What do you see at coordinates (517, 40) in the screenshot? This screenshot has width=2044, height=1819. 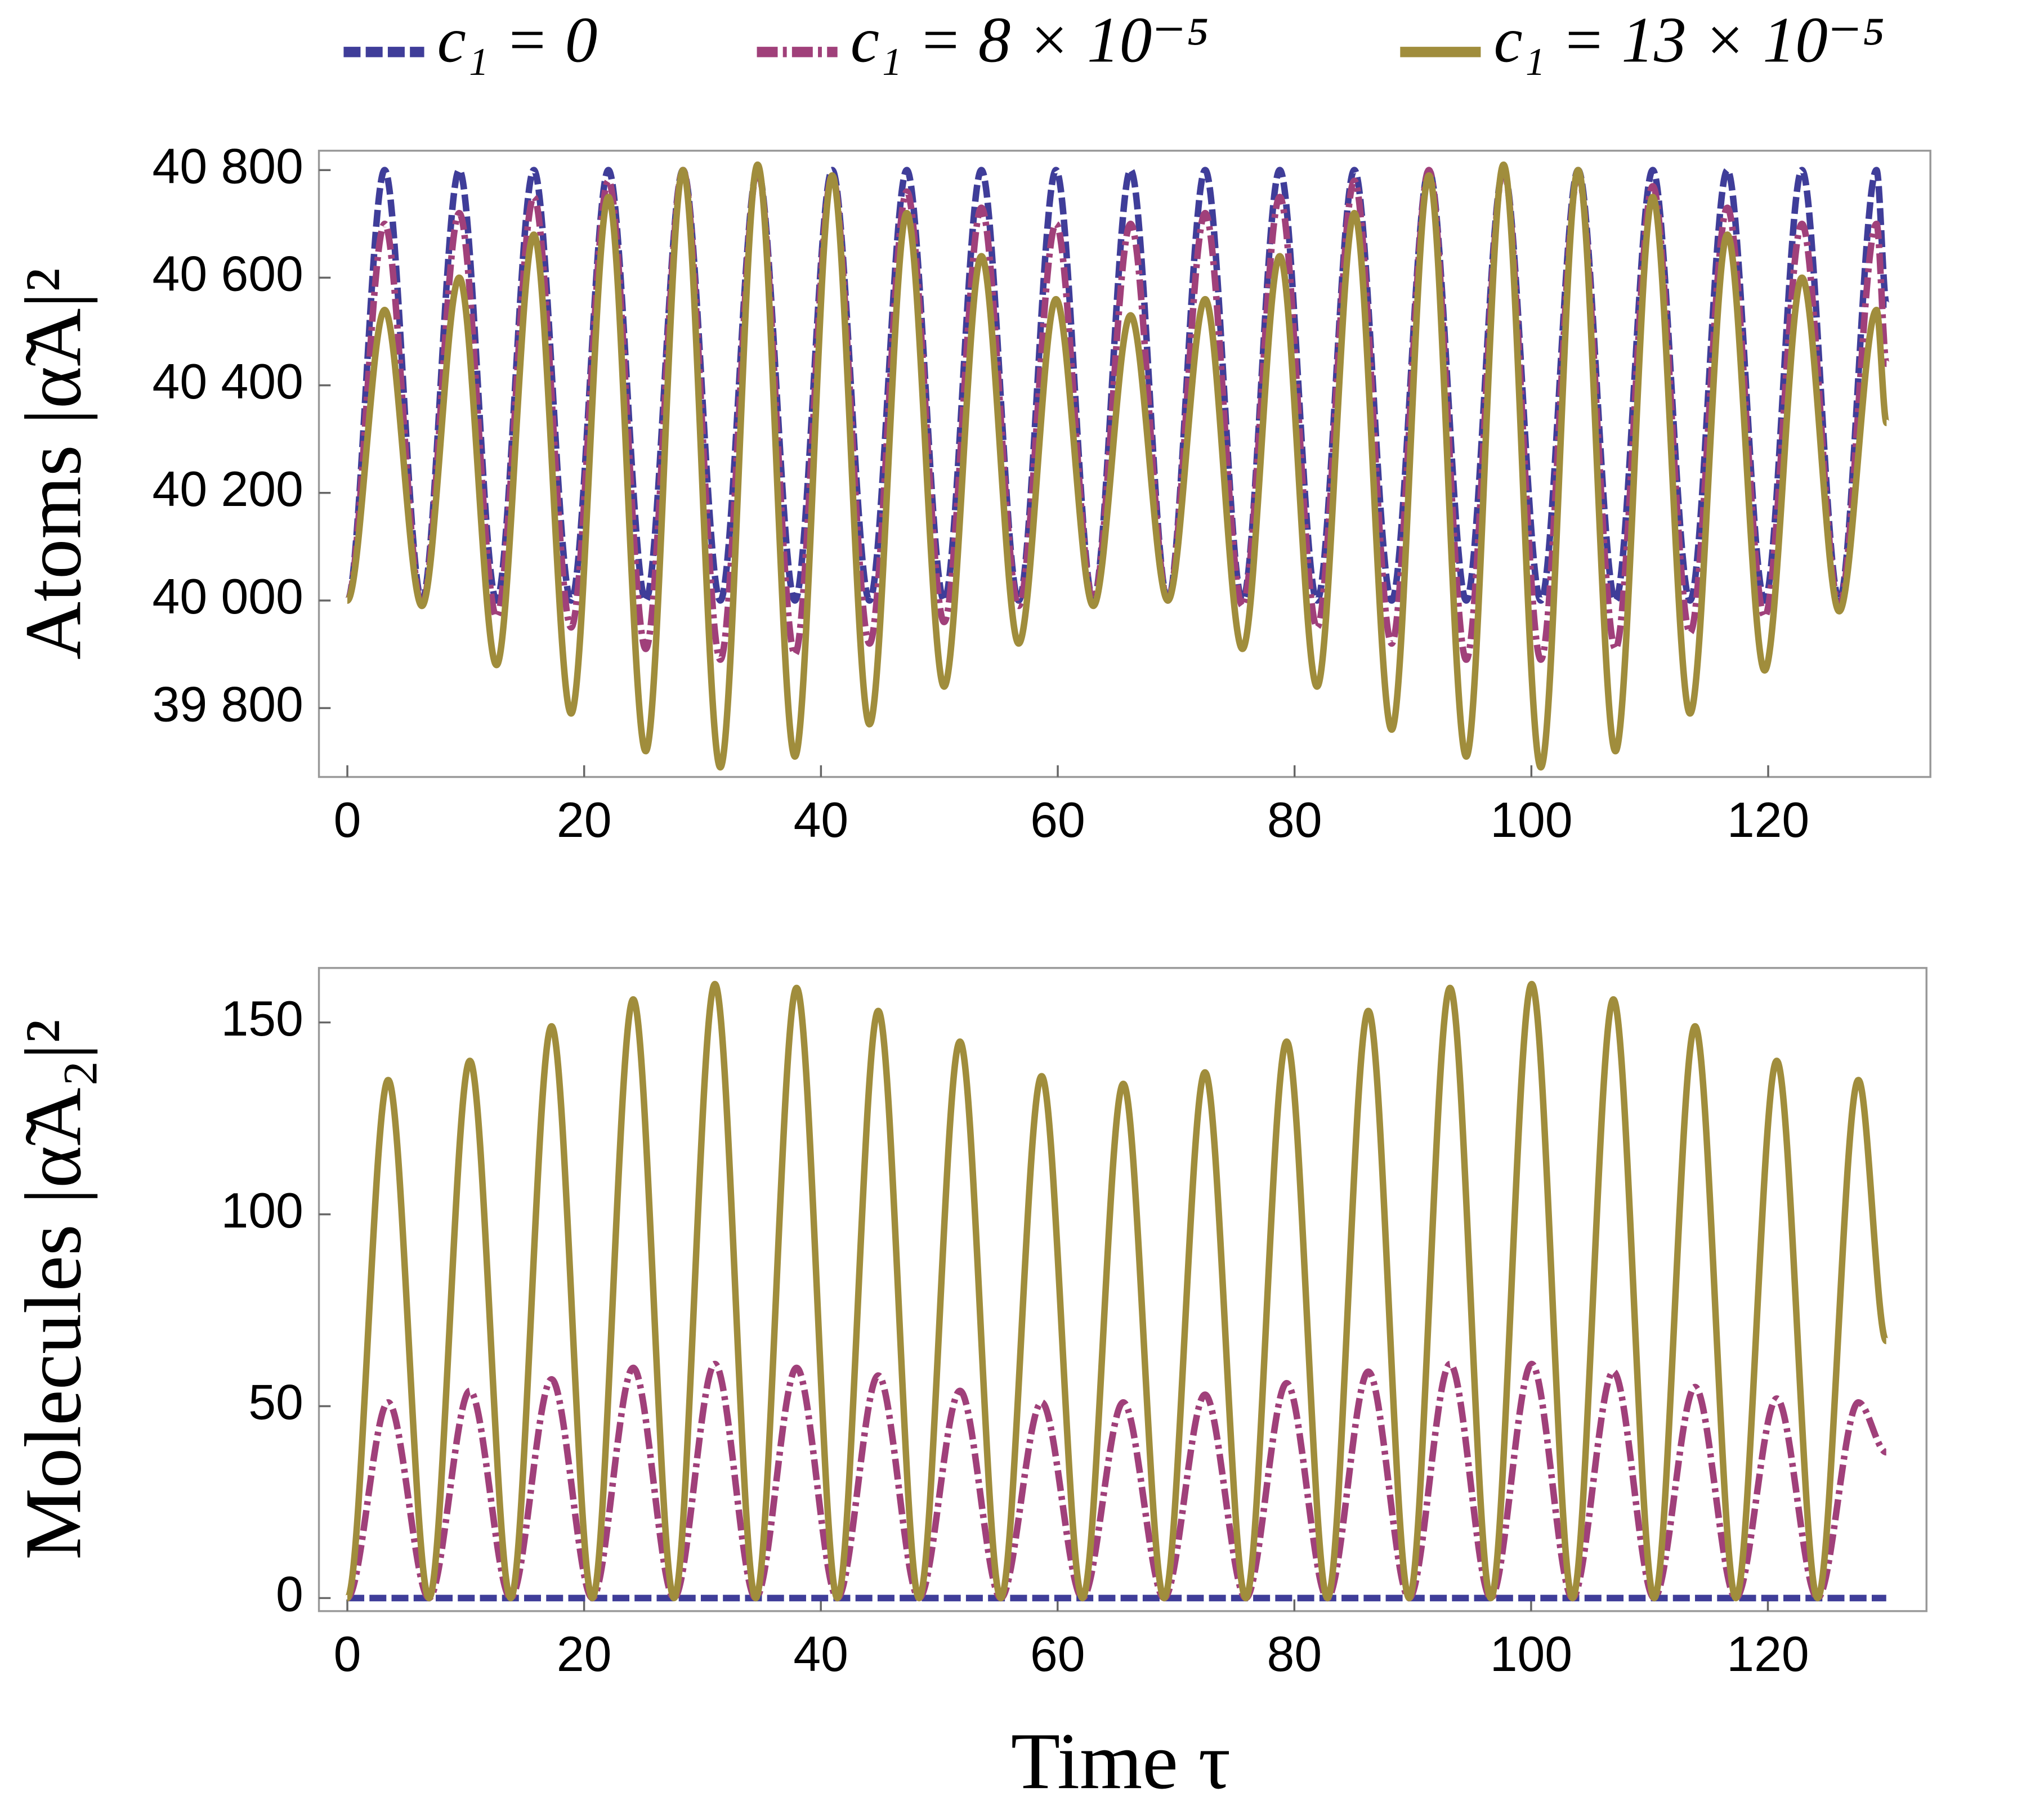 I see `legend-label: c₁ = 0` at bounding box center [517, 40].